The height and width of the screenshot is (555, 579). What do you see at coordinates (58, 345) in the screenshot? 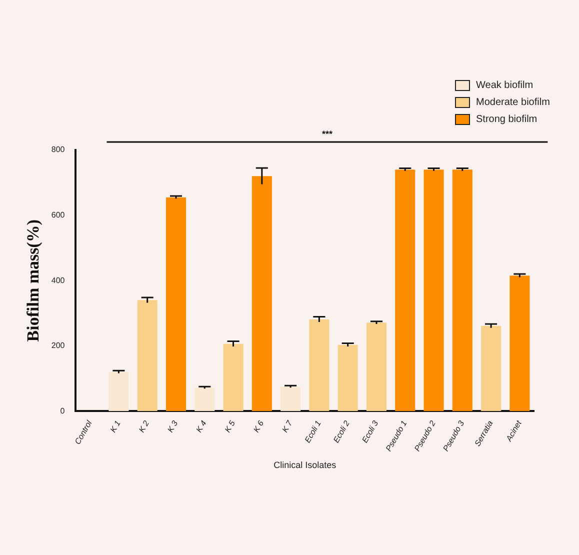
I see `y-tick-label: 200` at bounding box center [58, 345].